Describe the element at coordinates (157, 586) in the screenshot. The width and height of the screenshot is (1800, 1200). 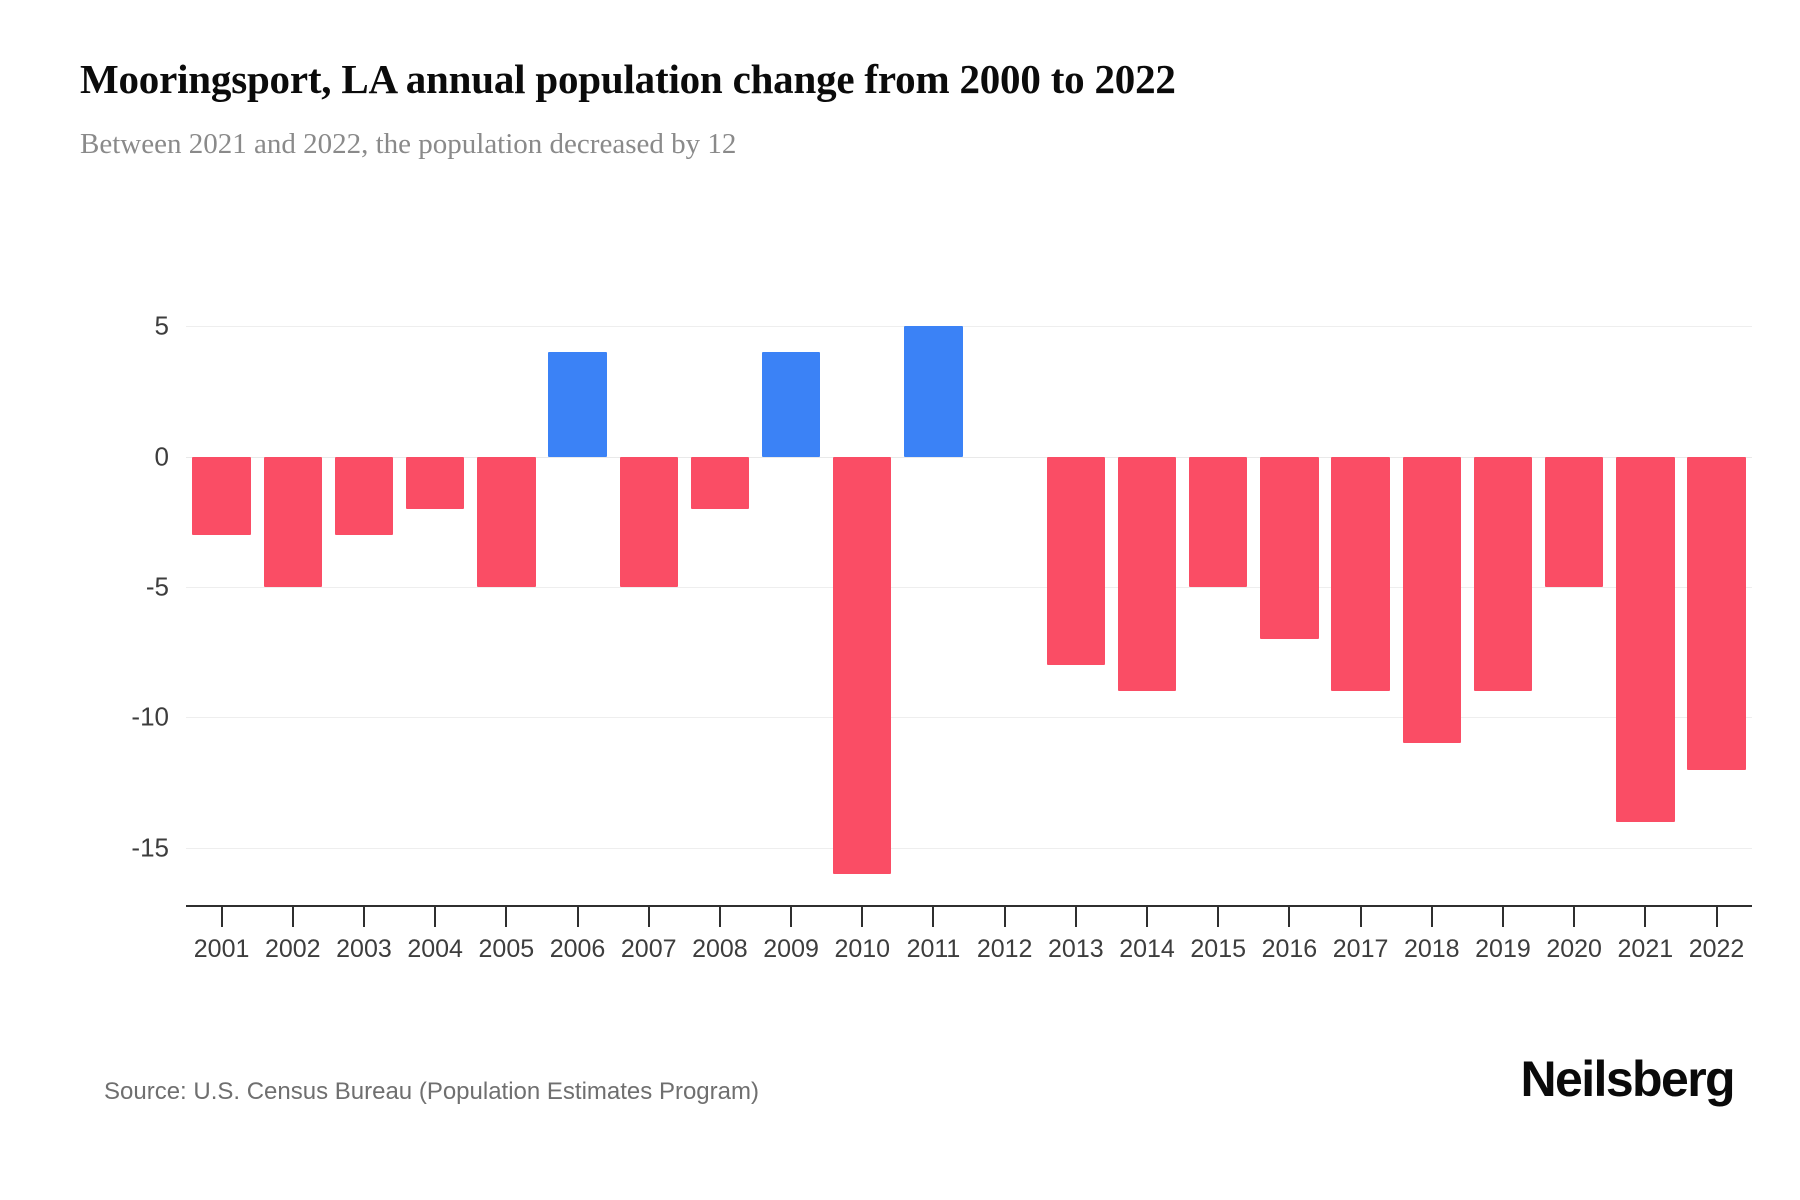
I see `y-tick-label: -5` at that location.